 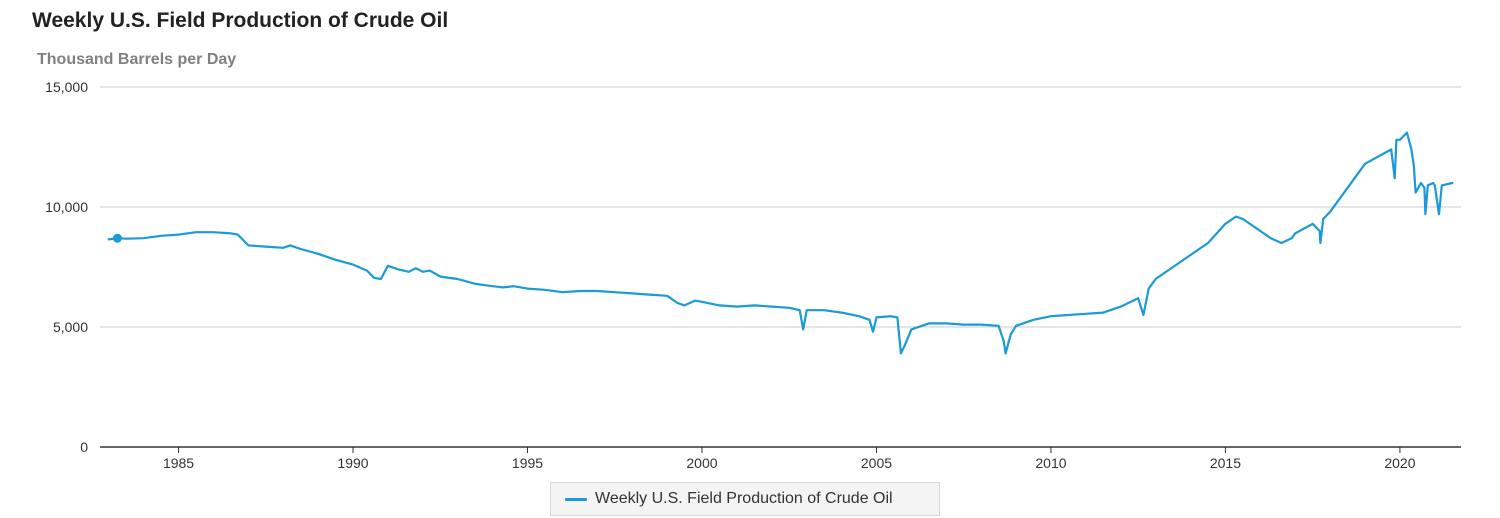 What do you see at coordinates (701, 463) in the screenshot?
I see `x-tick-label: 2000` at bounding box center [701, 463].